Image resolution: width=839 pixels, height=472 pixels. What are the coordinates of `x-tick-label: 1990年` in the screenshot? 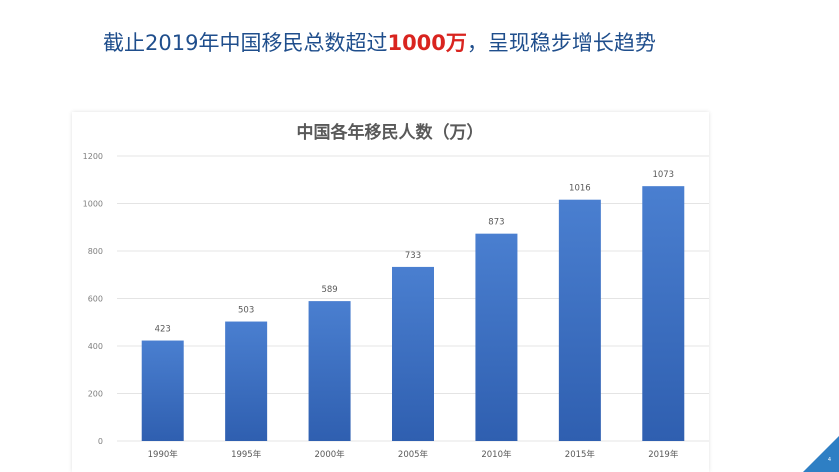 It's located at (163, 454).